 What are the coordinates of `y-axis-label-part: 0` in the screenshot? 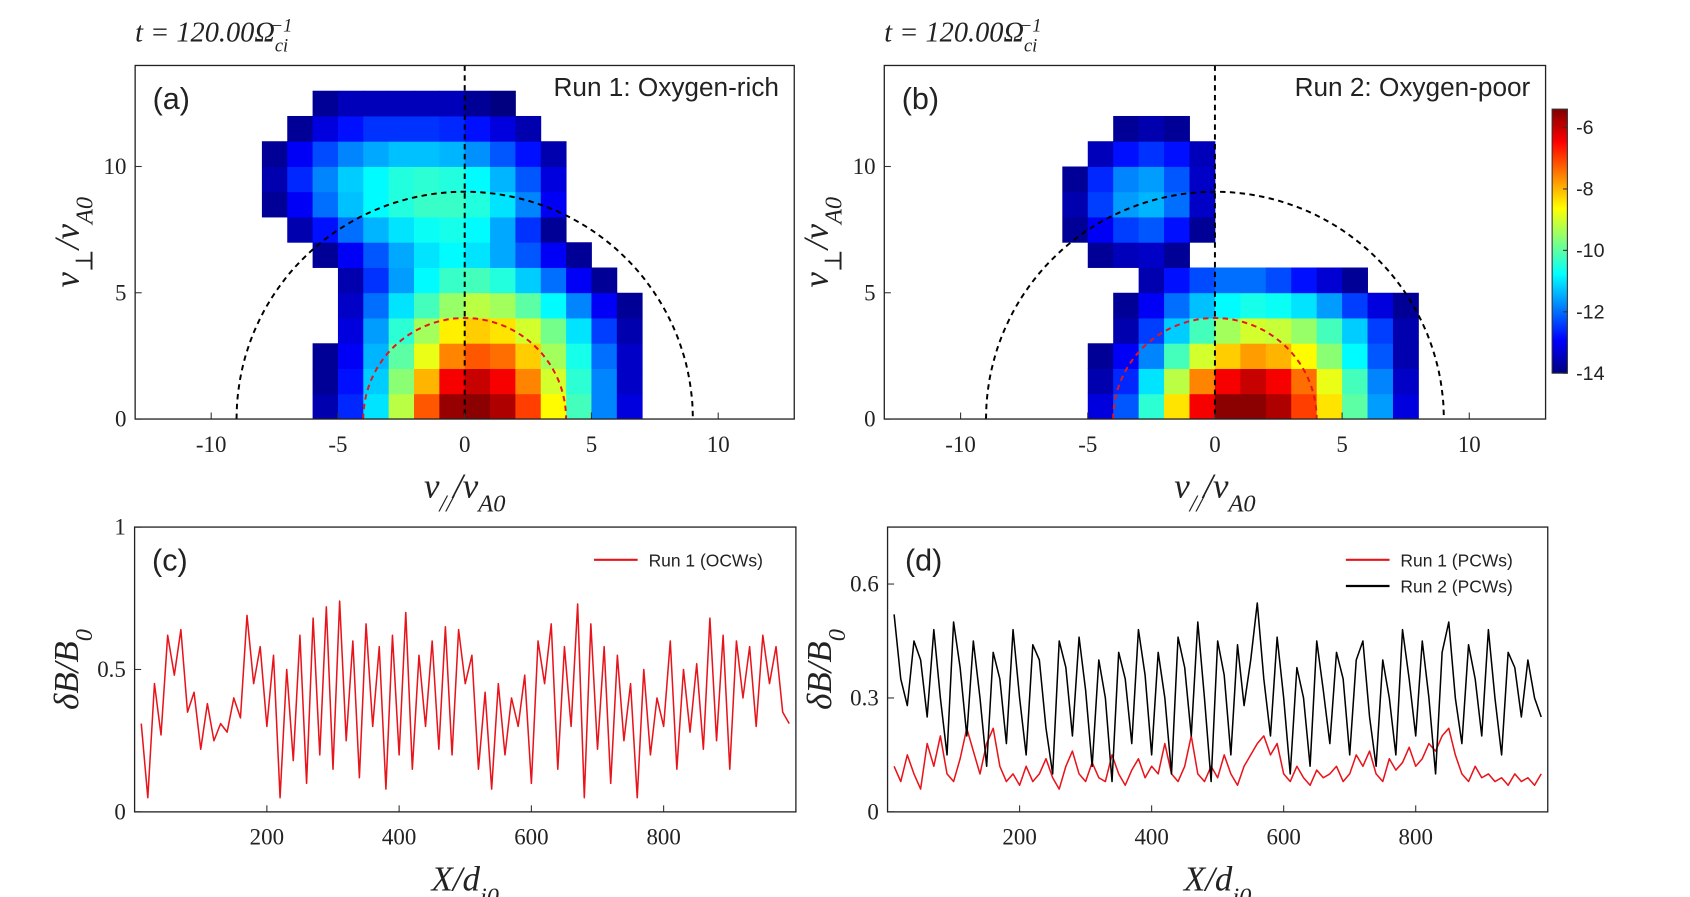 It's located at (836, 635).